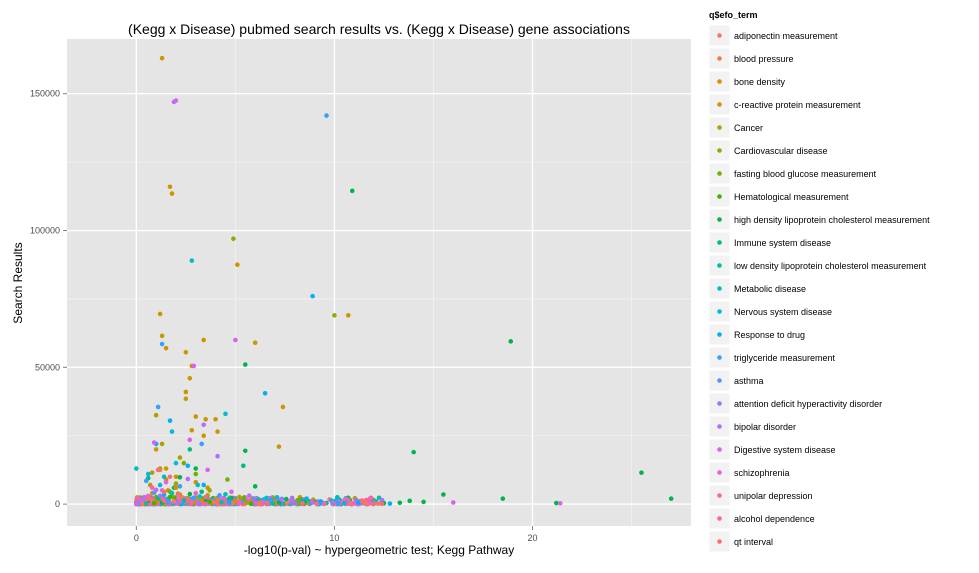  What do you see at coordinates (770, 289) in the screenshot?
I see `legend-label: Metabolic disease` at bounding box center [770, 289].